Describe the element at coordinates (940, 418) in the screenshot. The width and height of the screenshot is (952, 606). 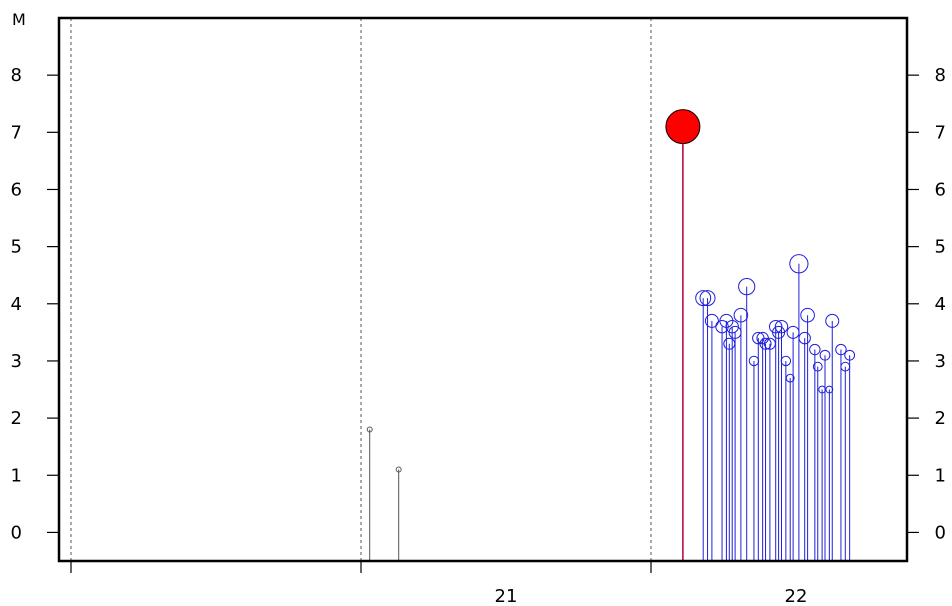
I see `y-tick-label-right: 2` at that location.